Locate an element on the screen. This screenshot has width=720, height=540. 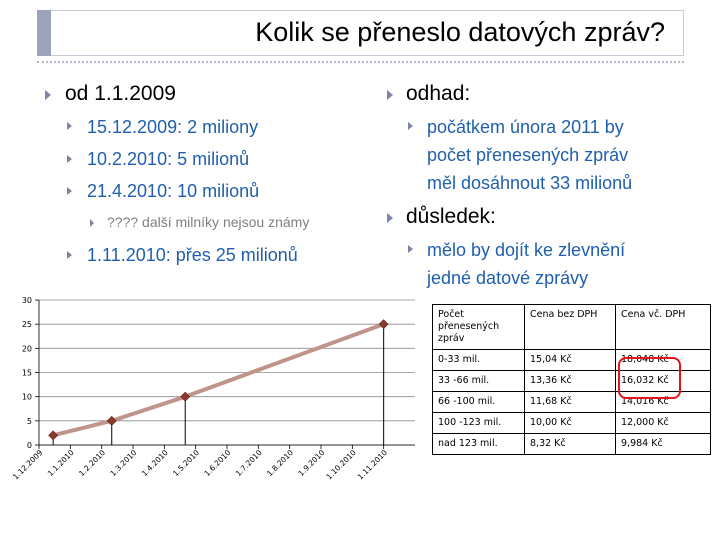
table-header-line: přenesených is located at coordinates (469, 326).